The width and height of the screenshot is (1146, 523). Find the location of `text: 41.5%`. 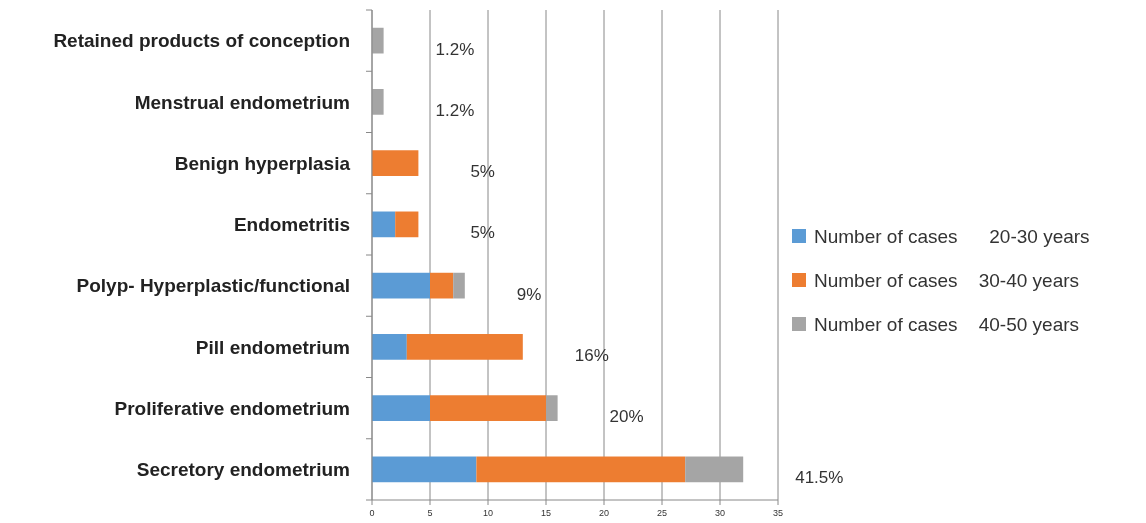

text: 41.5% is located at coordinates (819, 478).